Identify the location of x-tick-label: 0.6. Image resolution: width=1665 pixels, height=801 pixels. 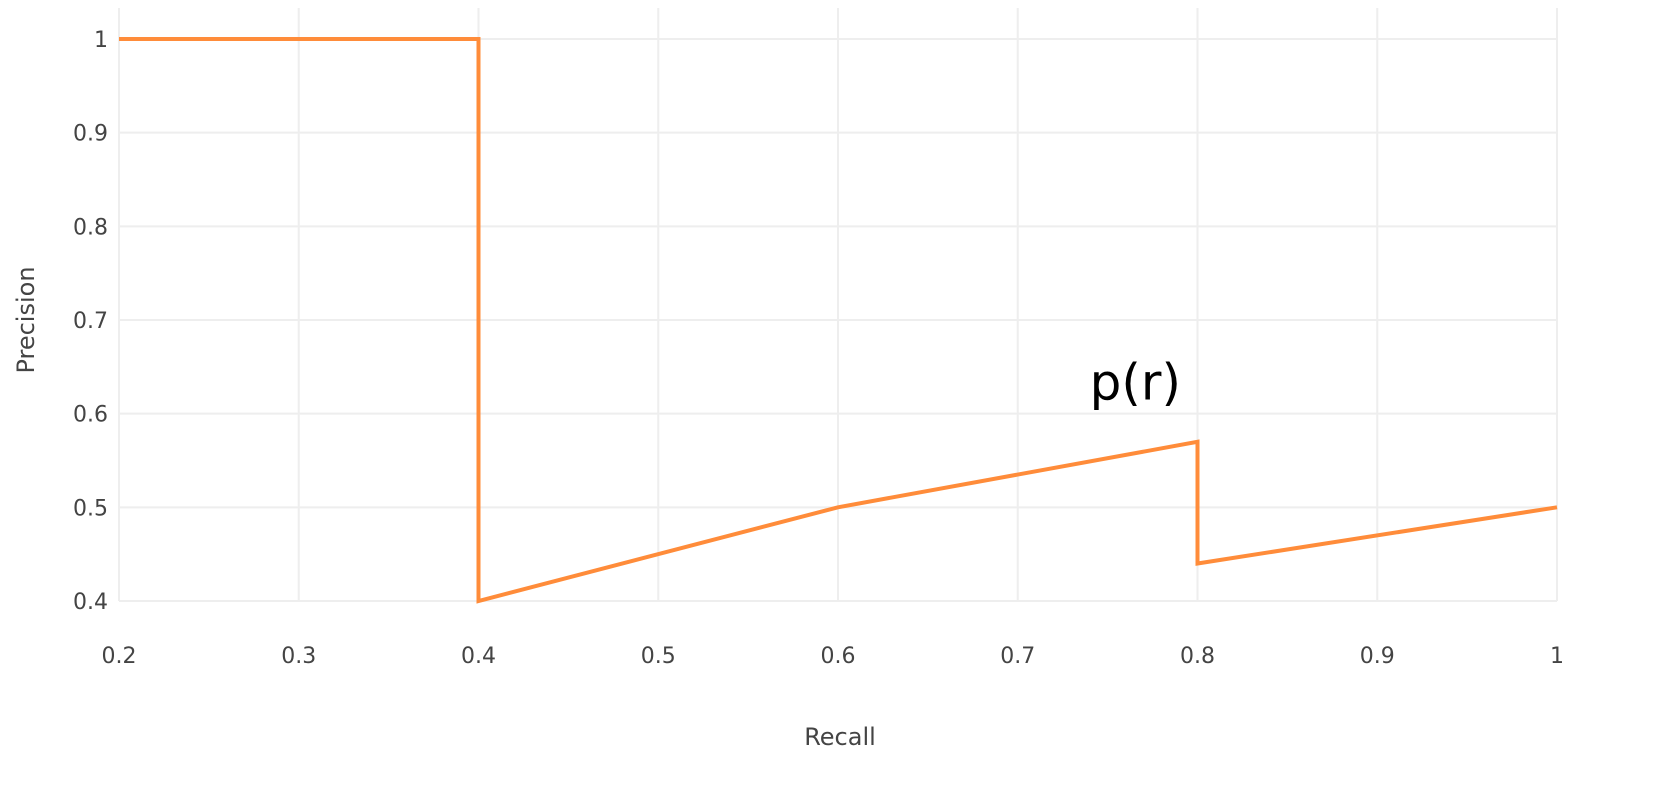
(838, 656).